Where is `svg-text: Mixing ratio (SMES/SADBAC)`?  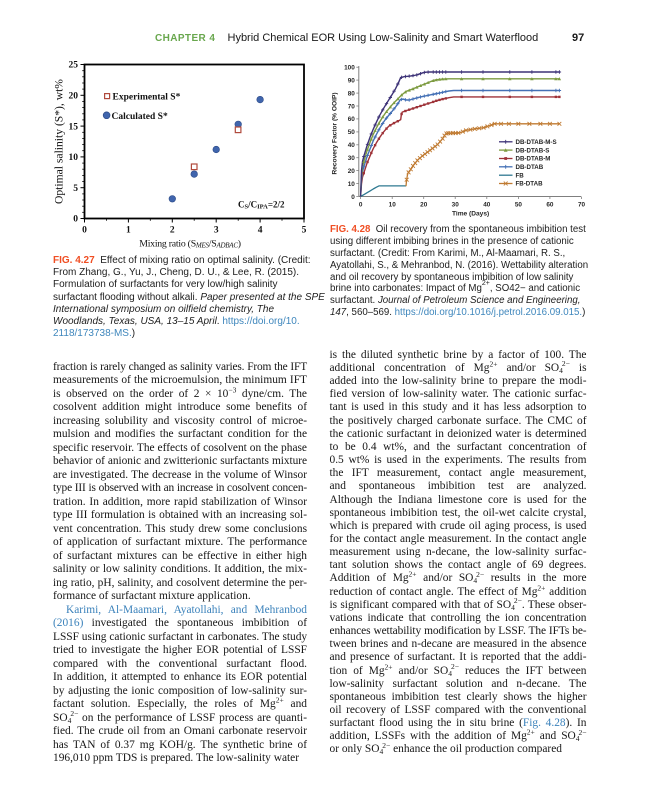
svg-text: Mixing ratio (SMES/SADBAC) is located at coordinates (190, 244).